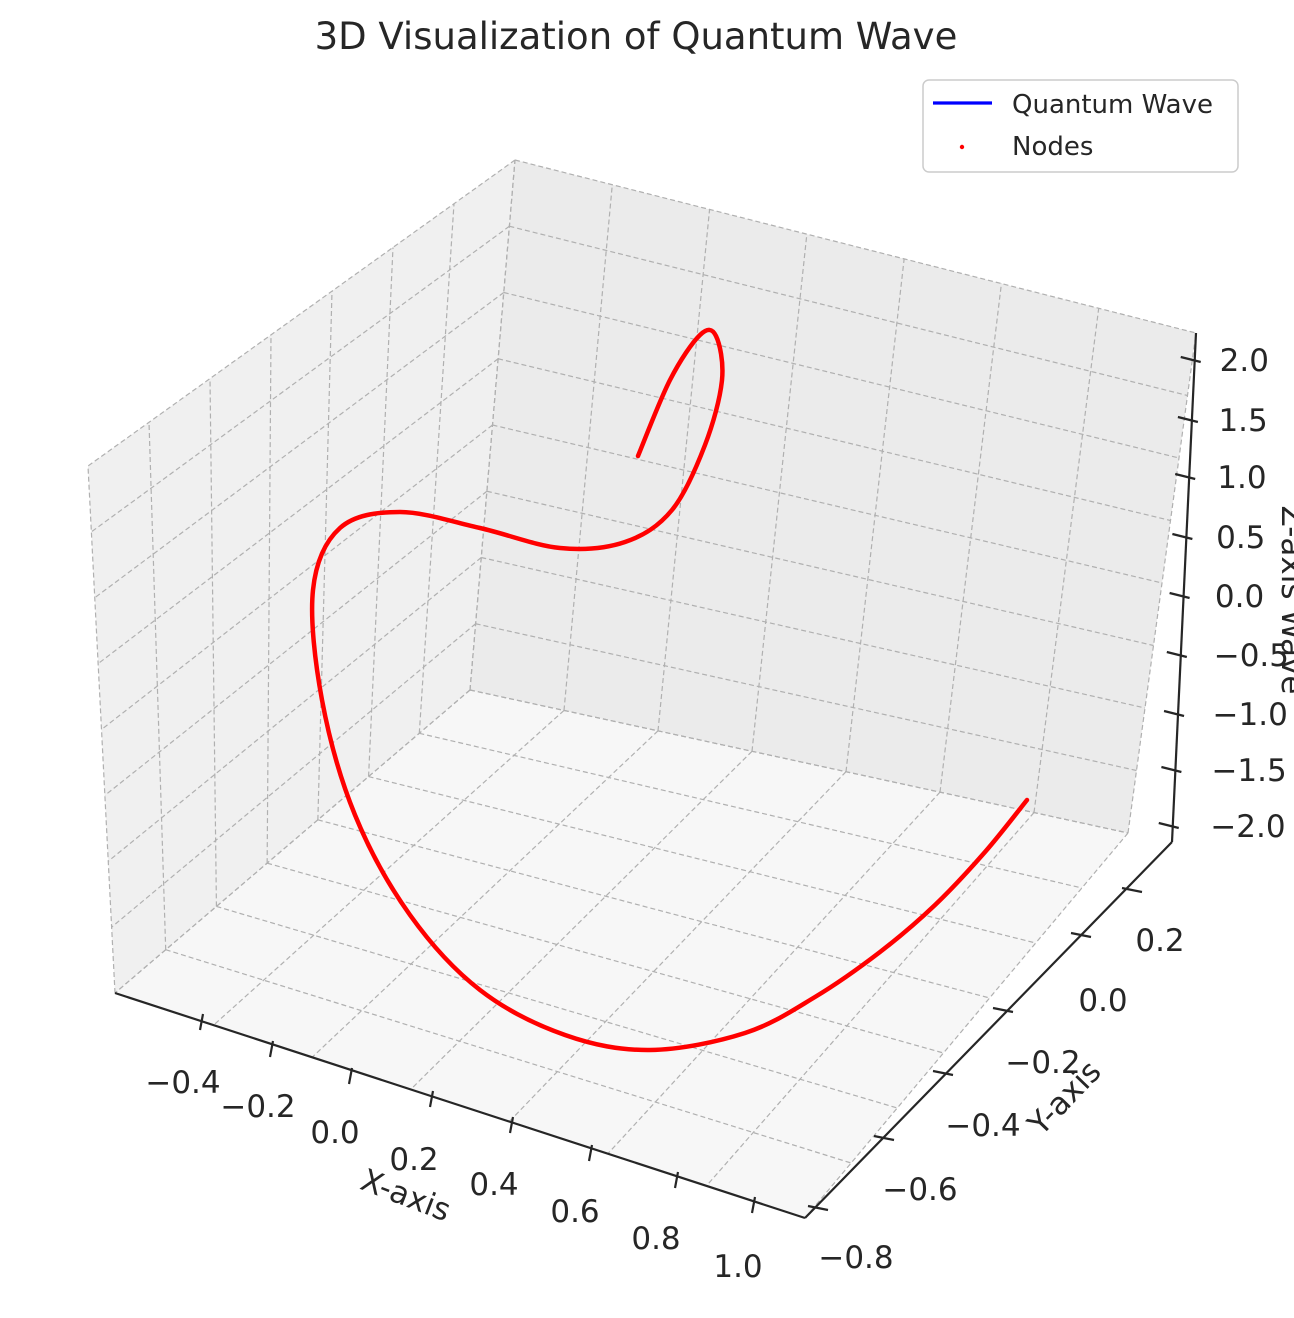  Describe the element at coordinates (413, 1160) in the screenshot. I see `x-tick-label: 0.2` at that location.